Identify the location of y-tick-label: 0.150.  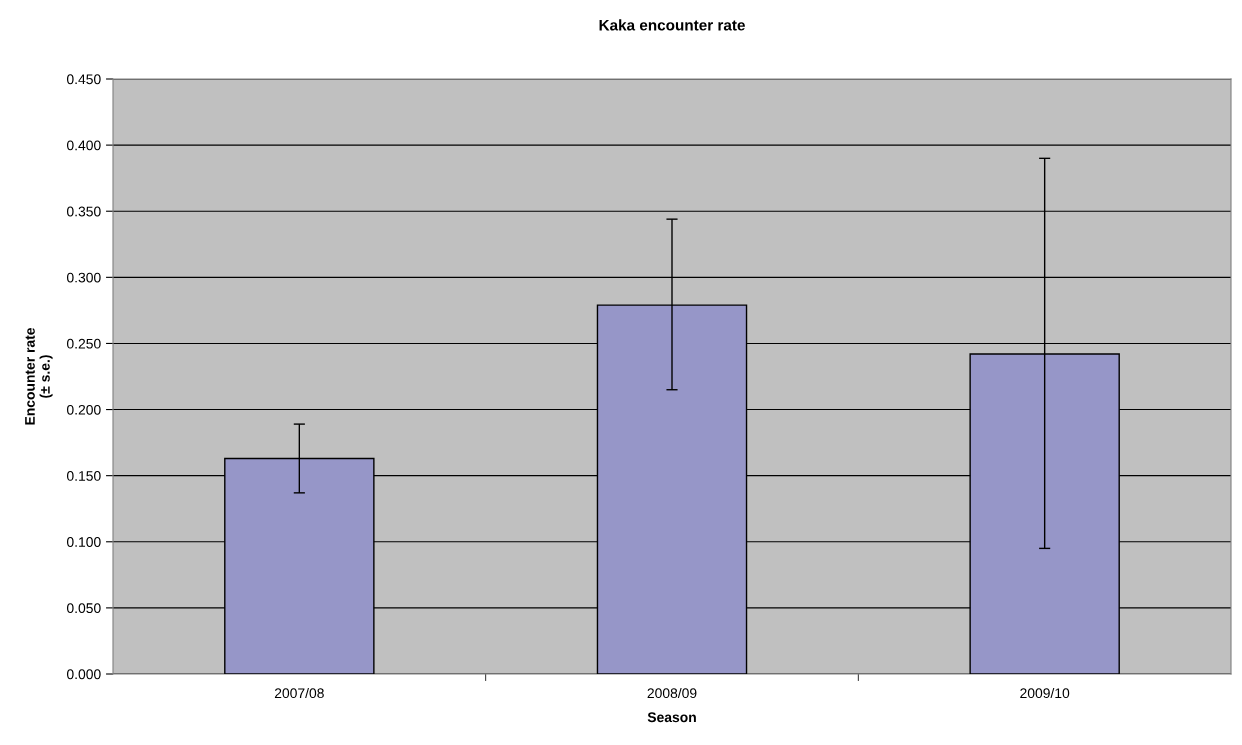
(83, 476).